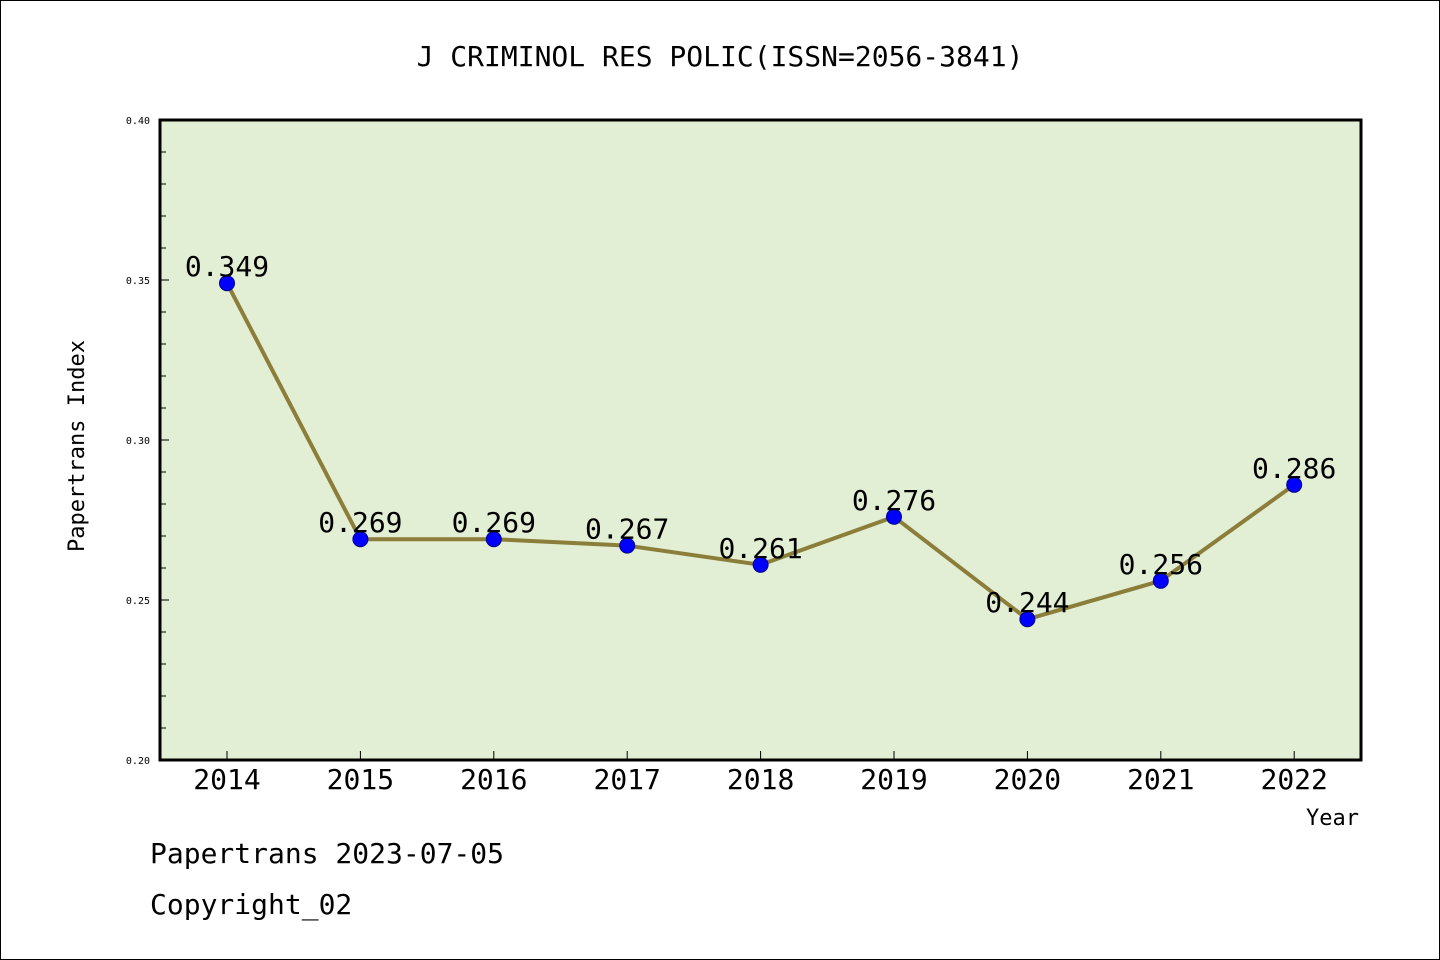 The width and height of the screenshot is (1440, 960). What do you see at coordinates (1027, 779) in the screenshot?
I see `x-tick-label: 2020` at bounding box center [1027, 779].